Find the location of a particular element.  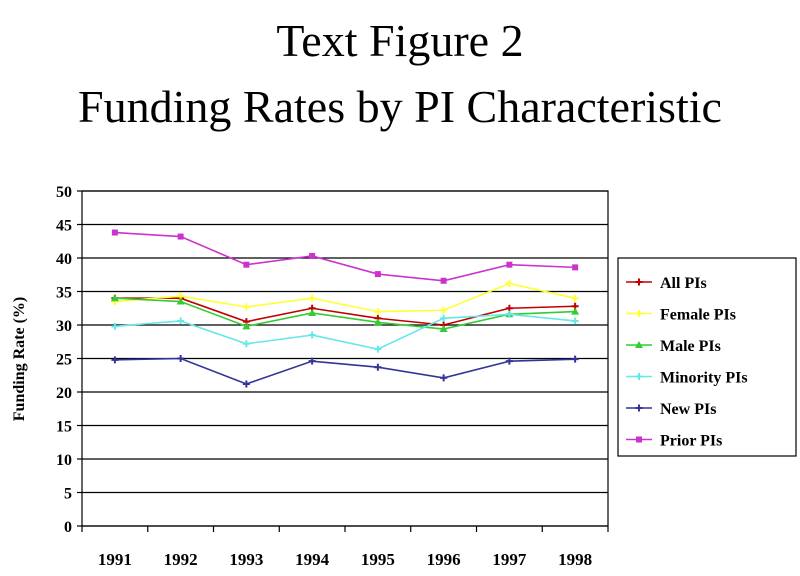

x-tick-label: 1994 is located at coordinates (312, 559).